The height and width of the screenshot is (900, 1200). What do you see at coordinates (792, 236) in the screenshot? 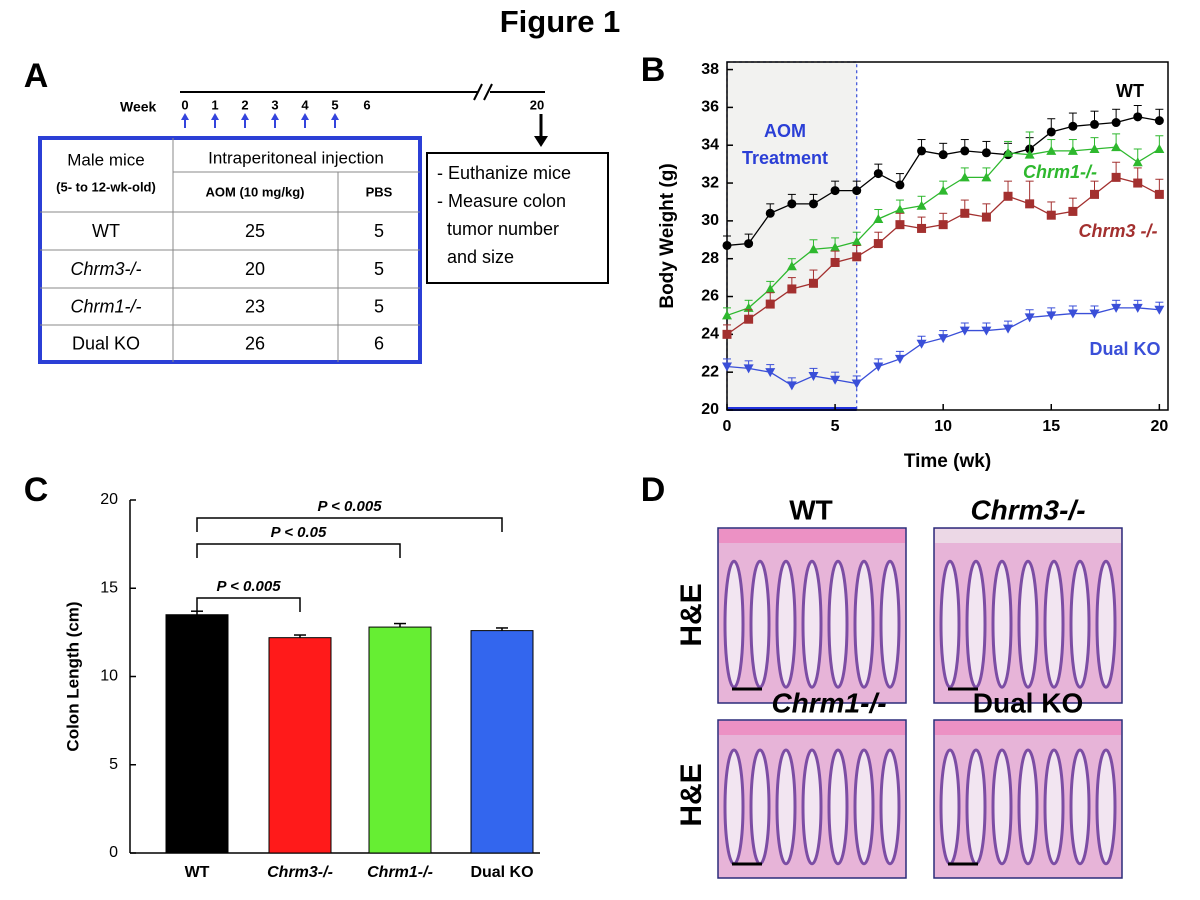
I see `treatment-region` at bounding box center [792, 236].